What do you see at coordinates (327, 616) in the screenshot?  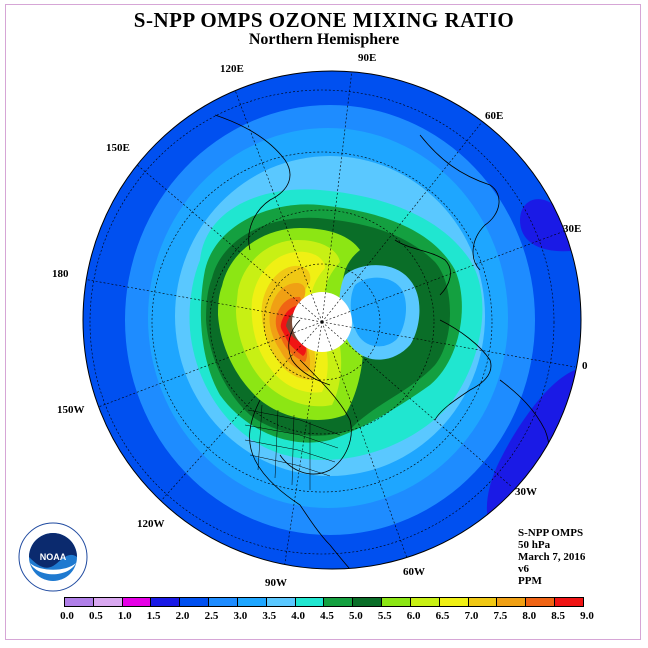 I see `colorbar-tick-label: 4.5` at bounding box center [327, 616].